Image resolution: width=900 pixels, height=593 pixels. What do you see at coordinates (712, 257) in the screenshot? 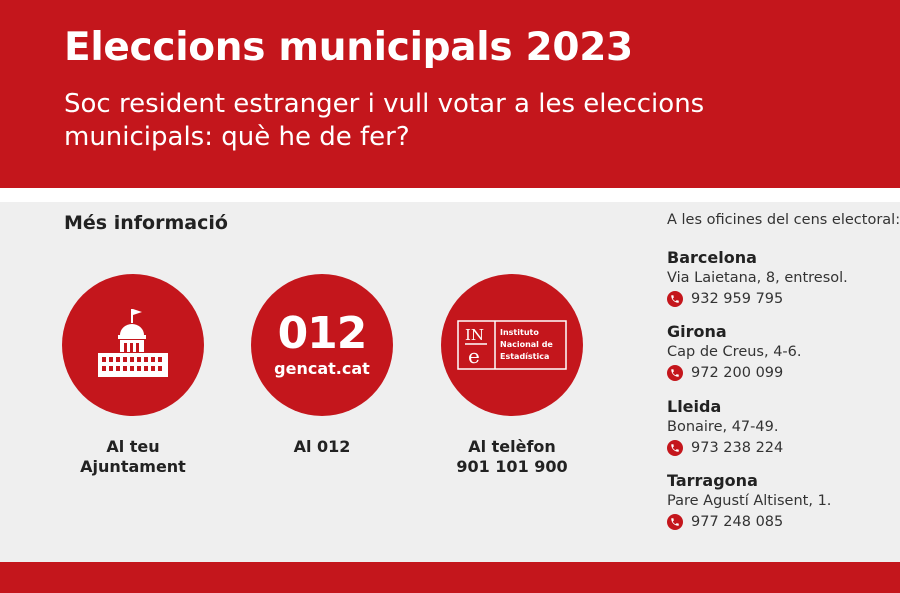
I see `office-city: Barcelona` at bounding box center [712, 257].